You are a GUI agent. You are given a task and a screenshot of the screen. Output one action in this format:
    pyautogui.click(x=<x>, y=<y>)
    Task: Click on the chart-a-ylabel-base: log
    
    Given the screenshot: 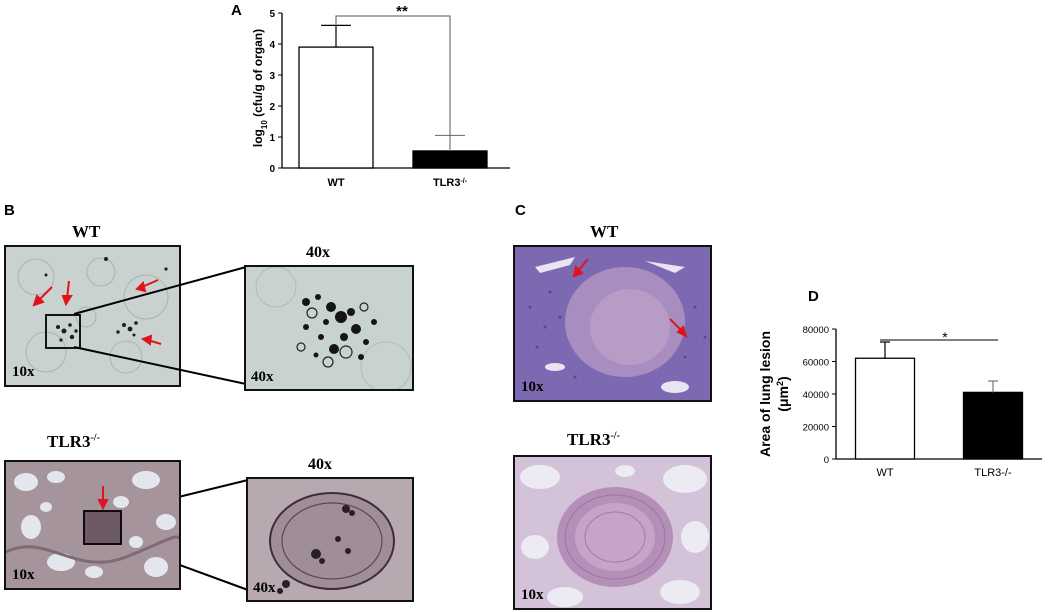 What is the action you would take?
    pyautogui.click(x=258, y=138)
    